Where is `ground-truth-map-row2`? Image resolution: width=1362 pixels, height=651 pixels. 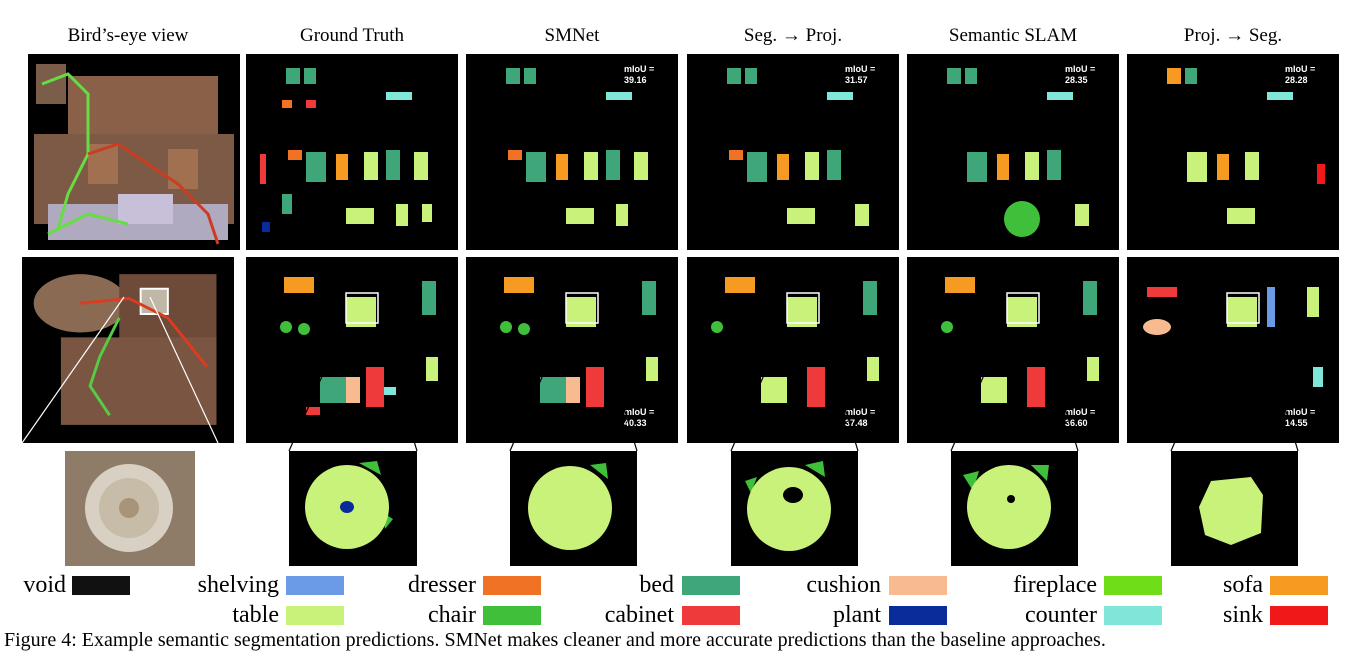
ground-truth-map-row2 is located at coordinates (352, 350).